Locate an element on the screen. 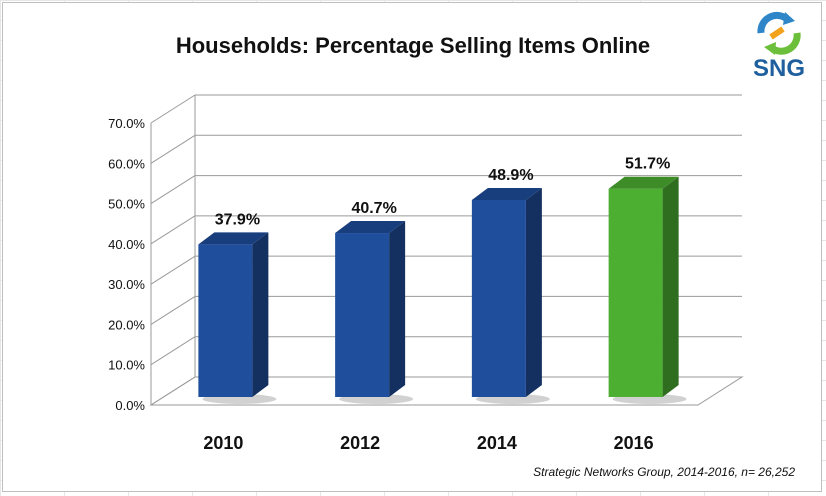  y-tick-label: 0.0% is located at coordinates (130, 405).